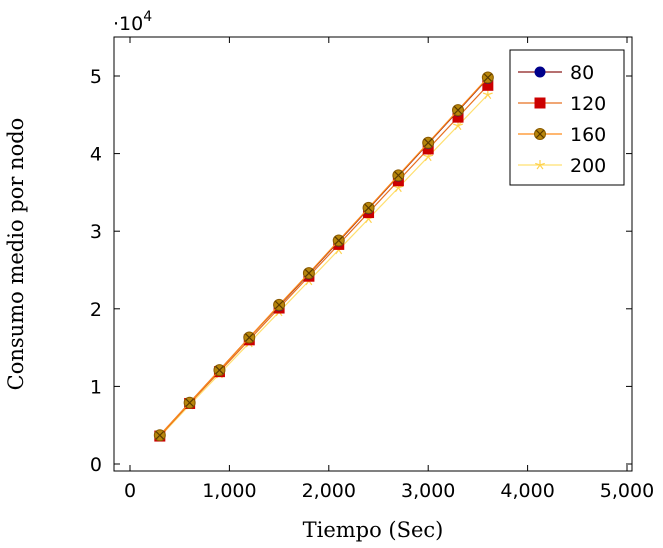 This screenshot has width=663, height=548. I want to click on y-tick-label: 3, so click(96, 232).